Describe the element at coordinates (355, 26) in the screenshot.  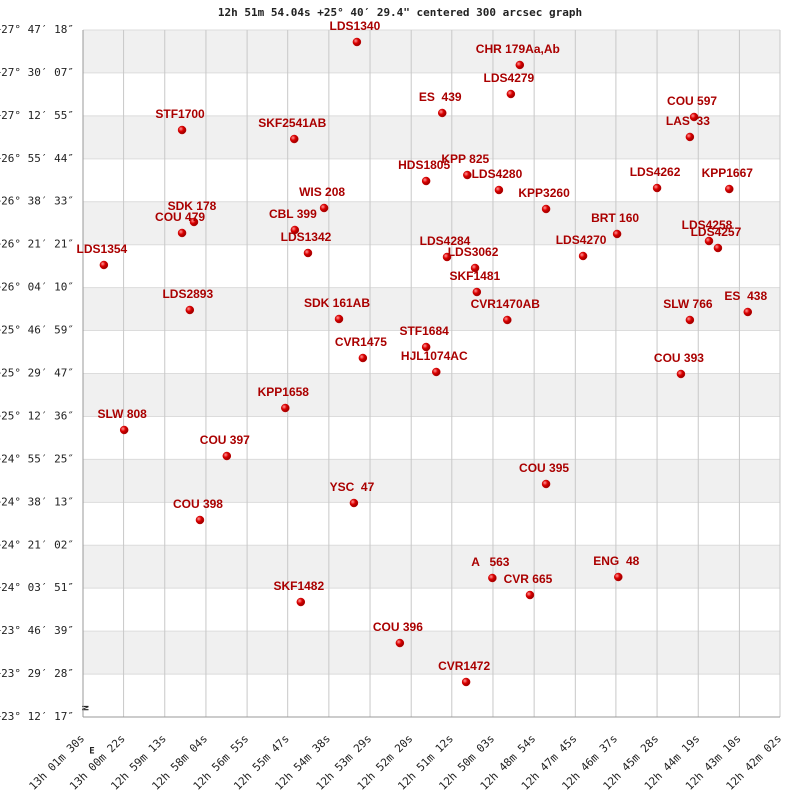
I see `star-label: LDS1340` at that location.